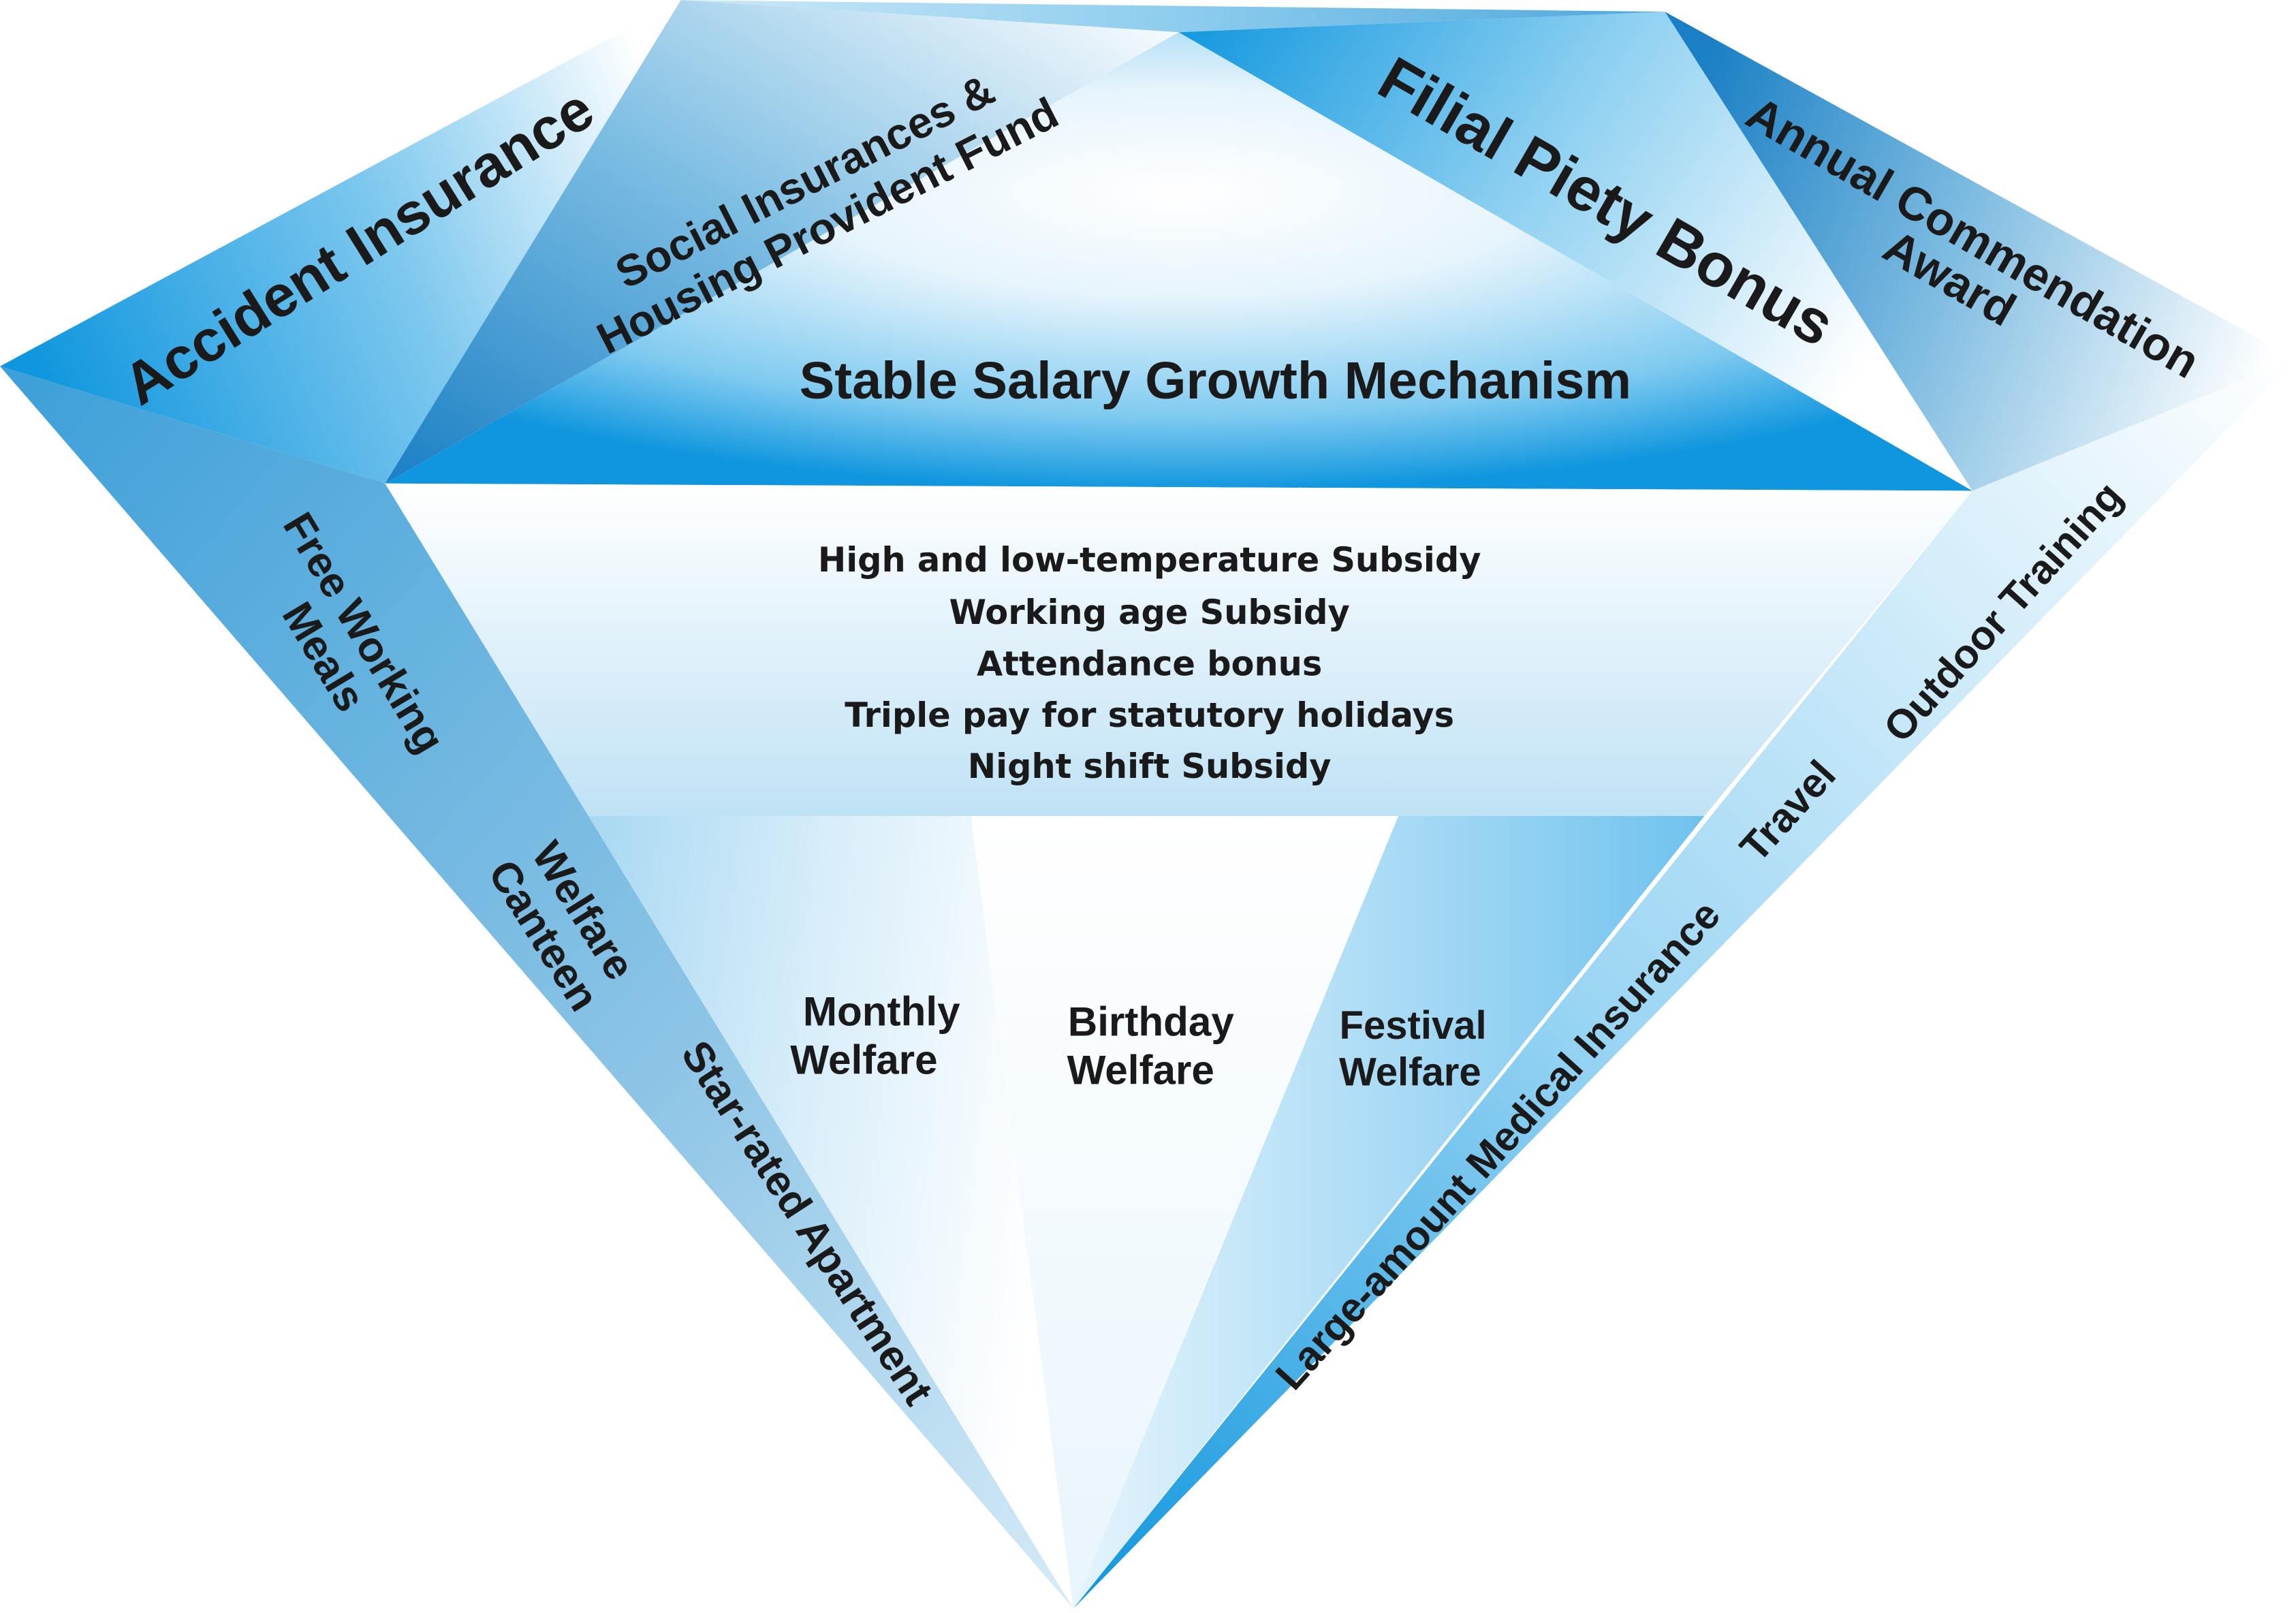  Describe the element at coordinates (1149, 612) in the screenshot. I see `girdle-item: Working age Subsidy` at that location.